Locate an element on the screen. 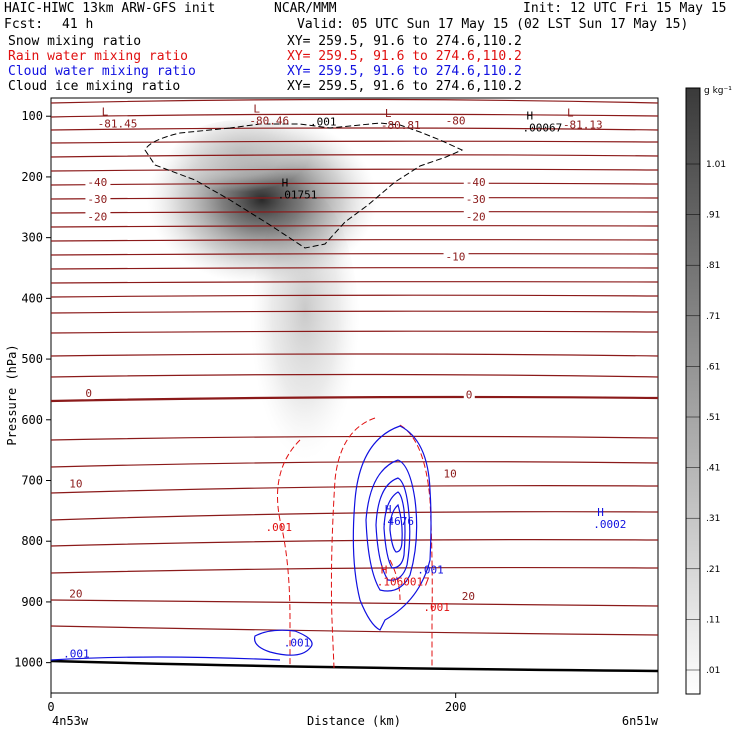 Image resolution: width=740 pixels, height=740 pixels. field-name-cloud-water: Cloud water mixing ratio is located at coordinates (102, 71).